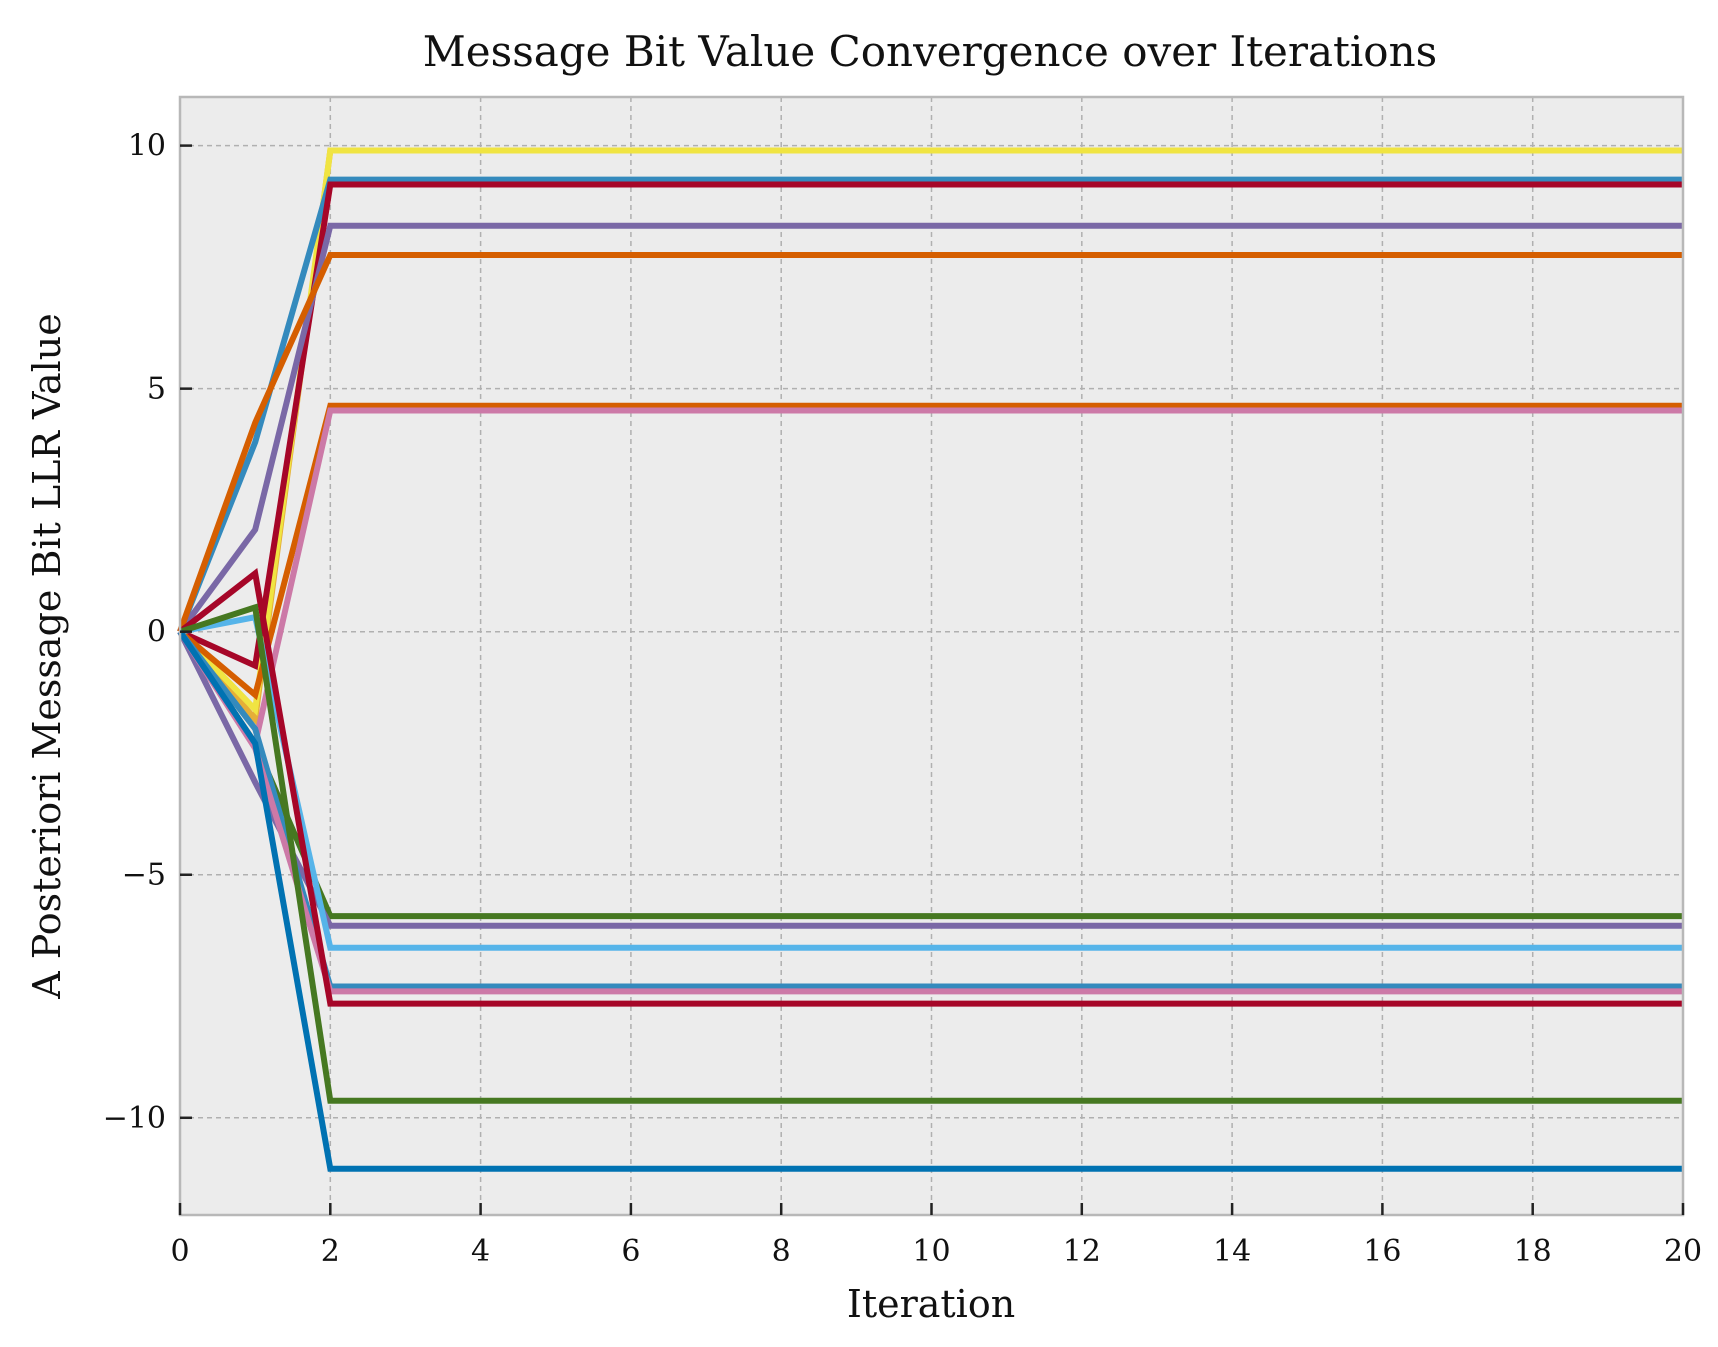 This screenshot has height=1347, width=1718. I want to click on y-axis-label: A Posteriori Message Bit LLR Value, so click(47, 656).